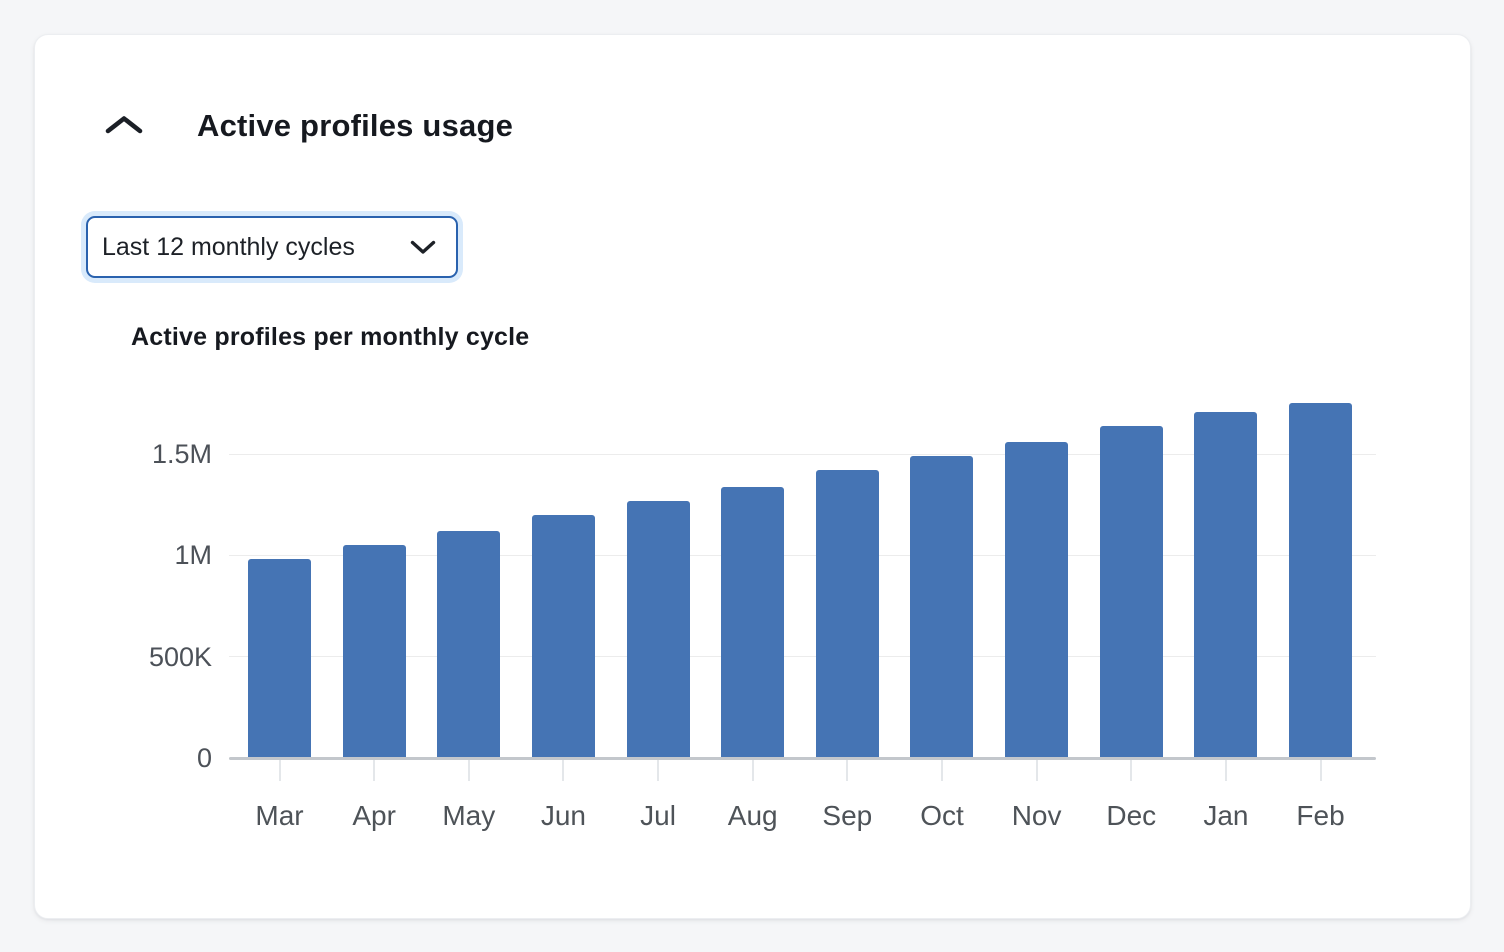  What do you see at coordinates (752, 815) in the screenshot?
I see `x-axis-tick-label: Aug` at bounding box center [752, 815].